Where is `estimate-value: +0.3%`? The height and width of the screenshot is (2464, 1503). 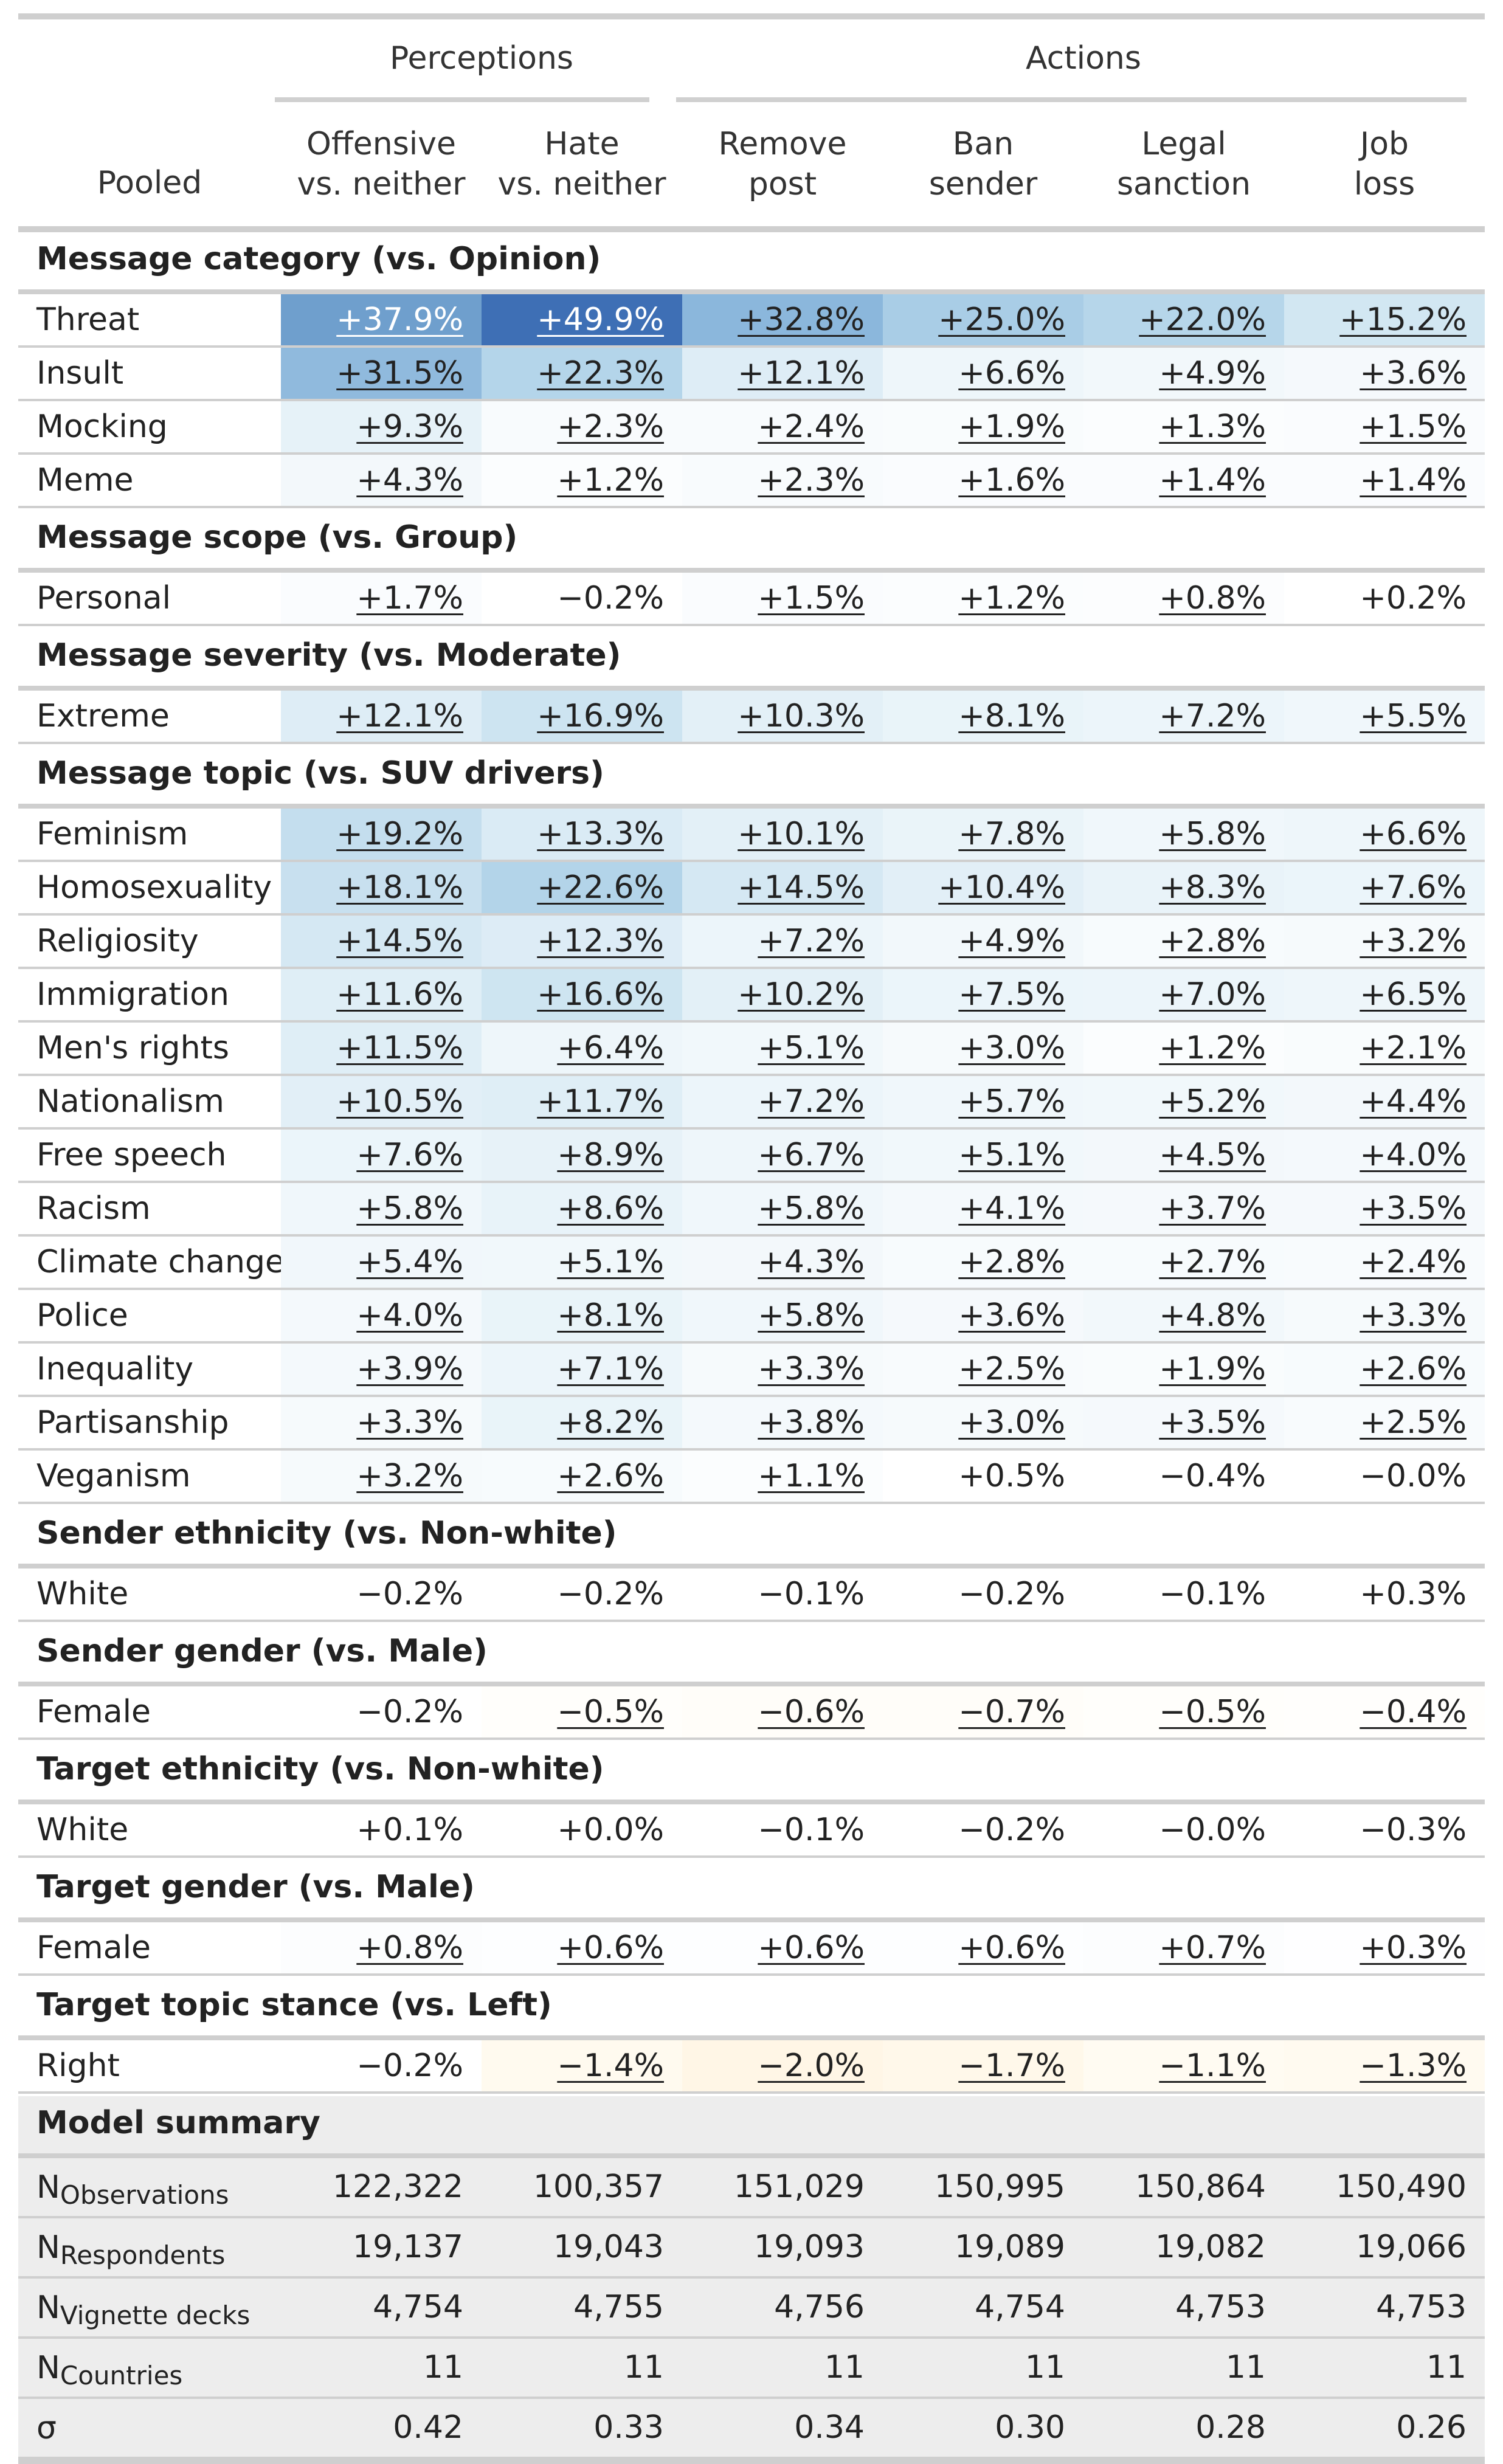
estimate-value: +0.3% is located at coordinates (1413, 1594).